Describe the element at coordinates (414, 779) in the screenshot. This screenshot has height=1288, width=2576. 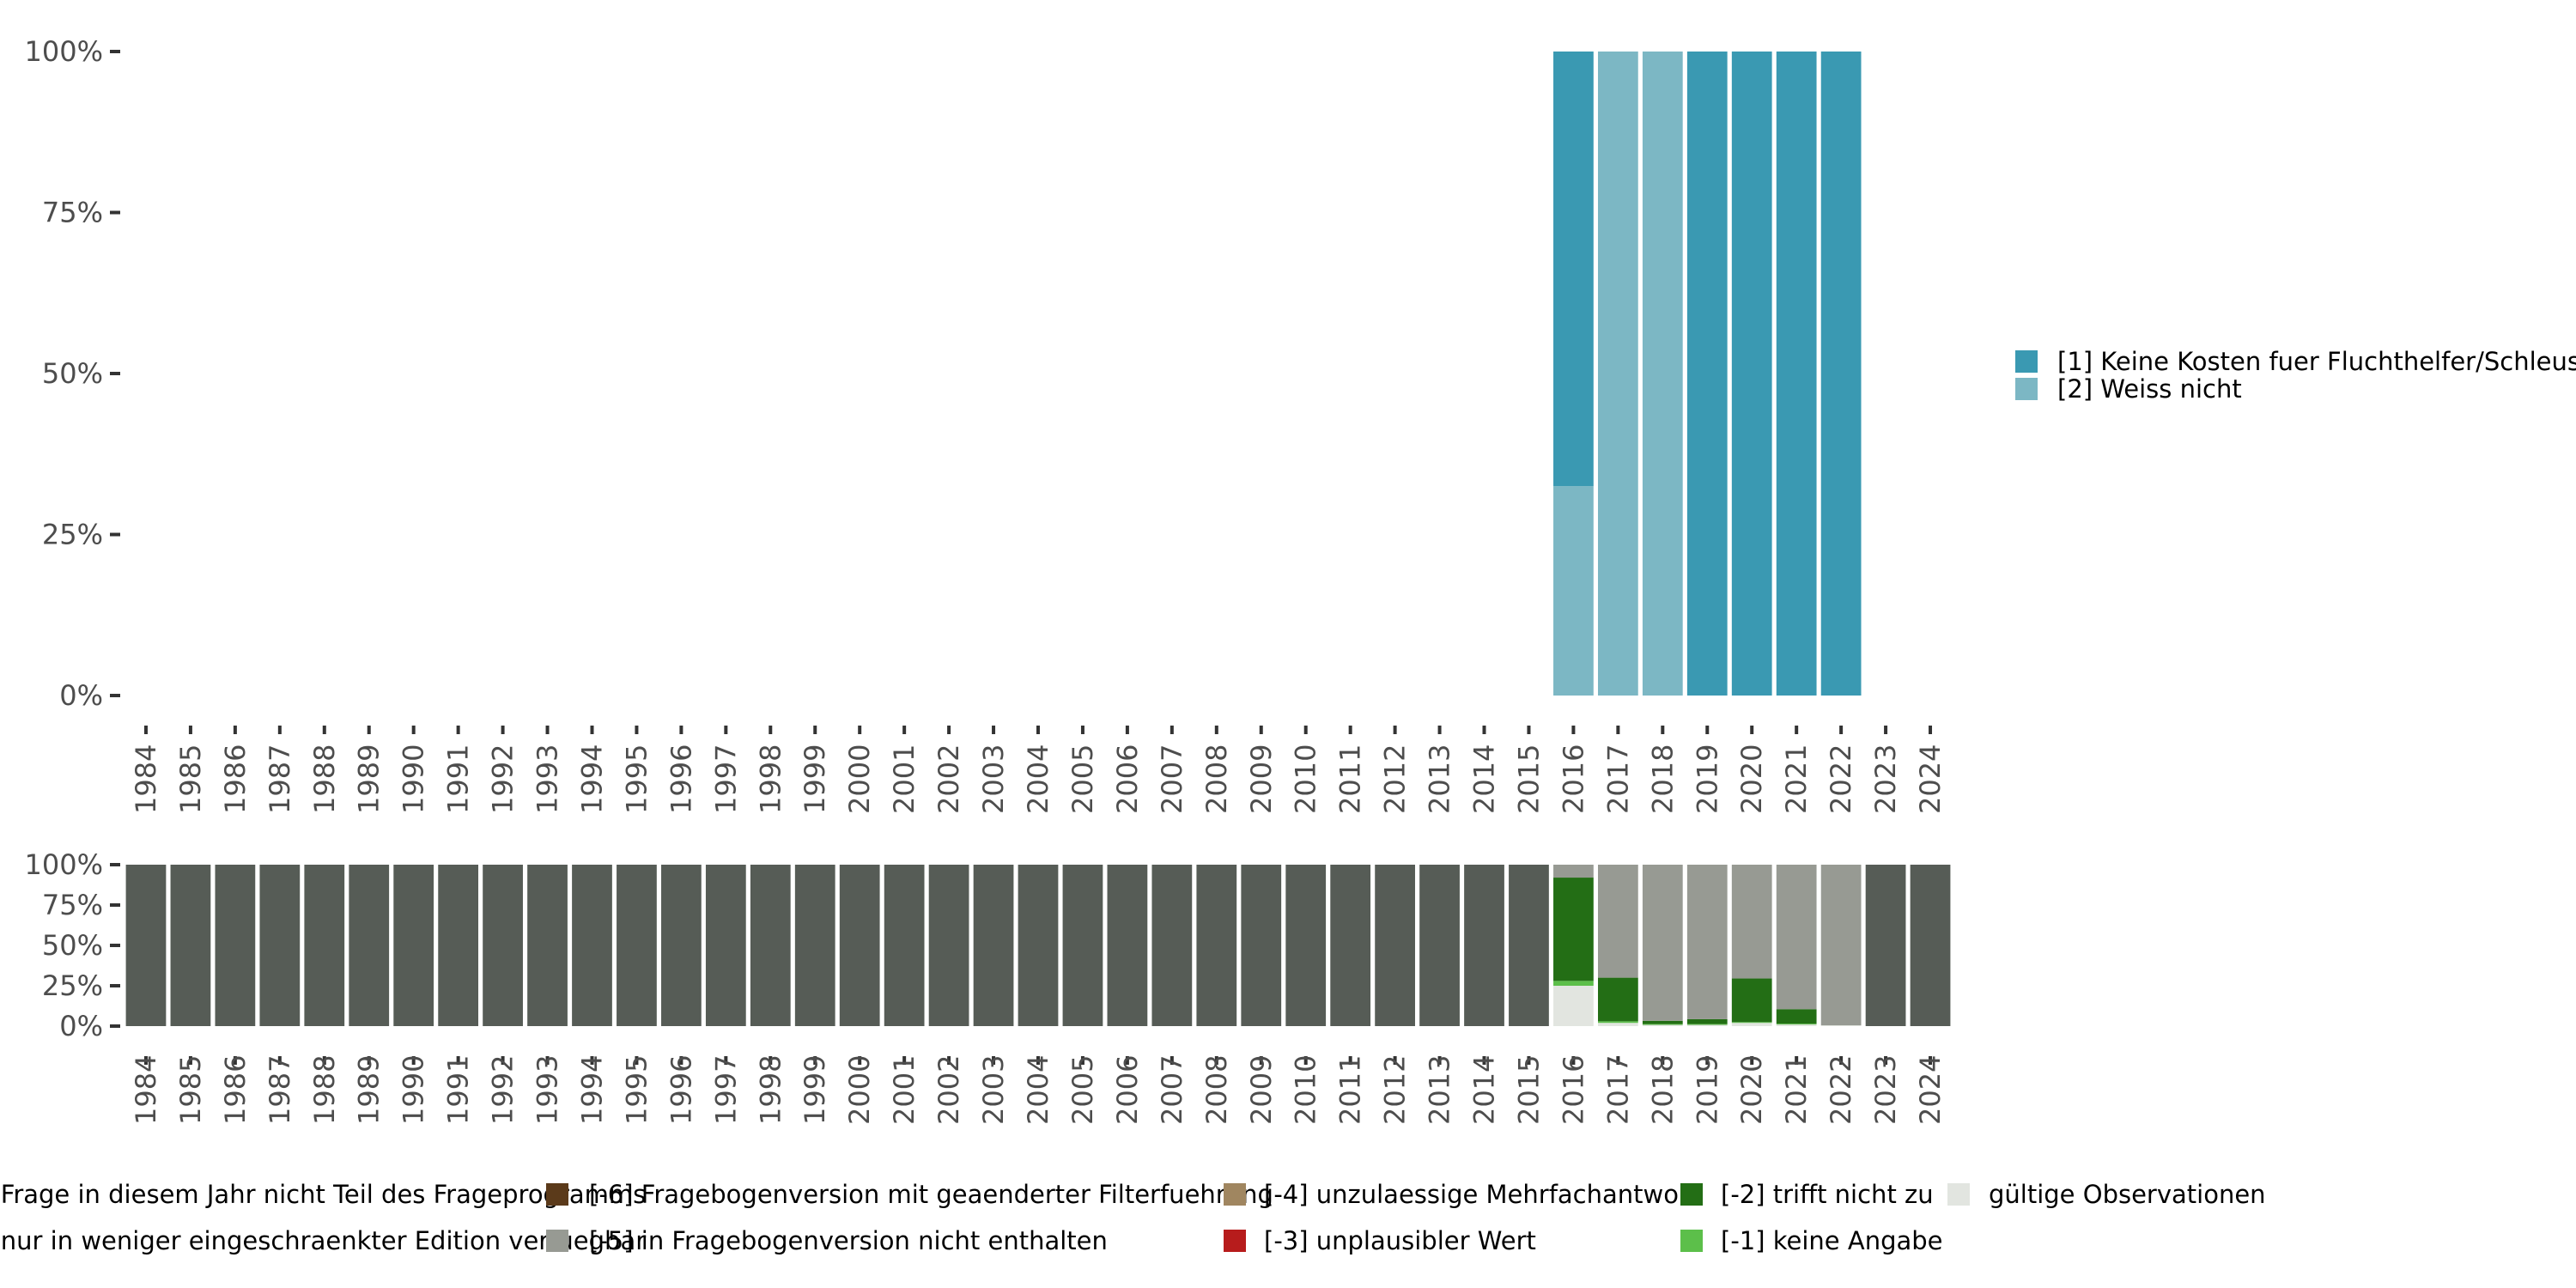
I see `top-x-tick-label: 1990` at that location.